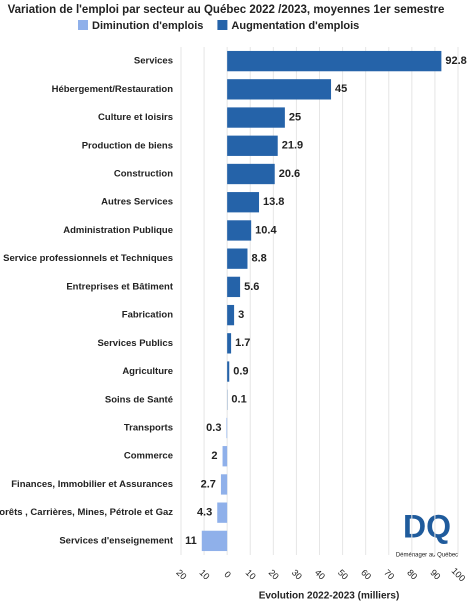  Describe the element at coordinates (208, 484) in the screenshot. I see `value-label: 2.7` at that location.